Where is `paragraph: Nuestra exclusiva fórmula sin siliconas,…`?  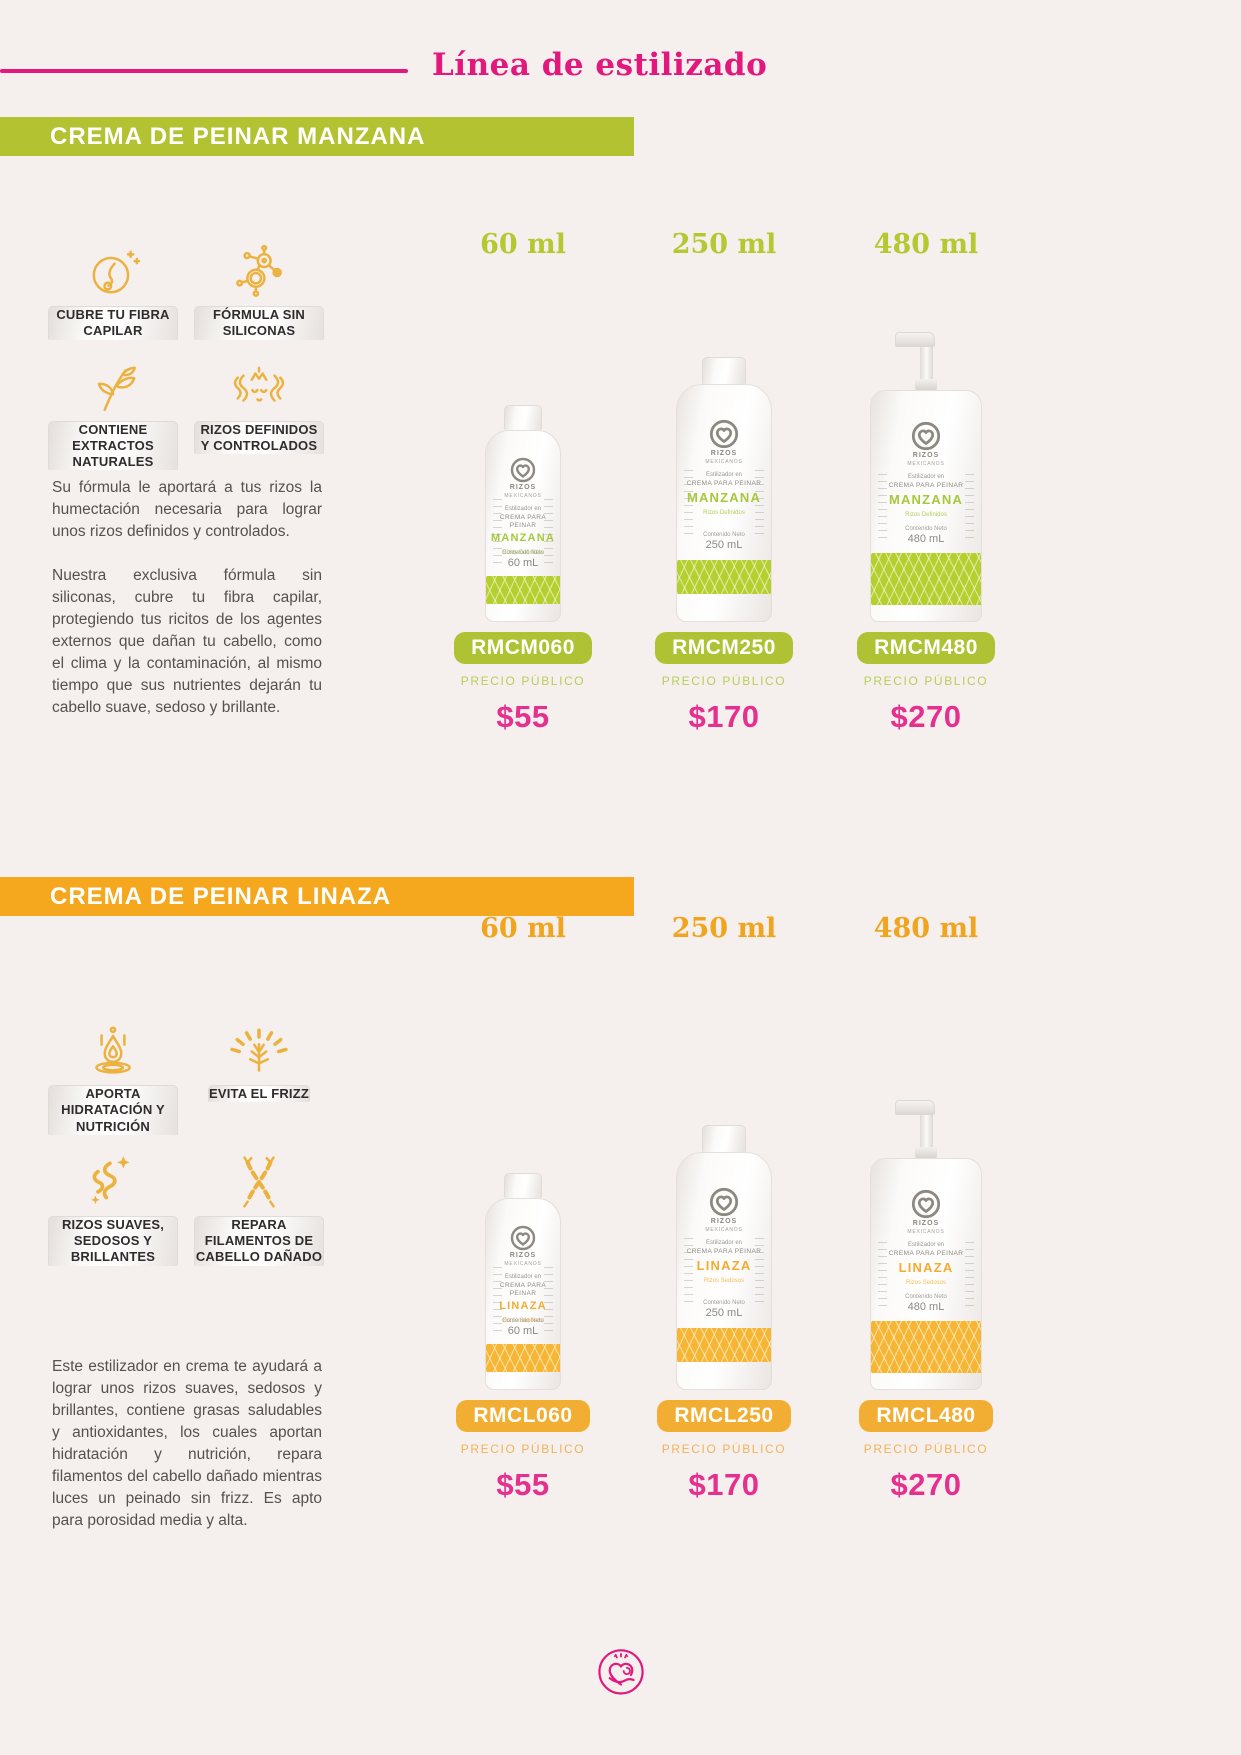 paragraph: Nuestra exclusiva fórmula sin siliconas,… is located at coordinates (187, 641).